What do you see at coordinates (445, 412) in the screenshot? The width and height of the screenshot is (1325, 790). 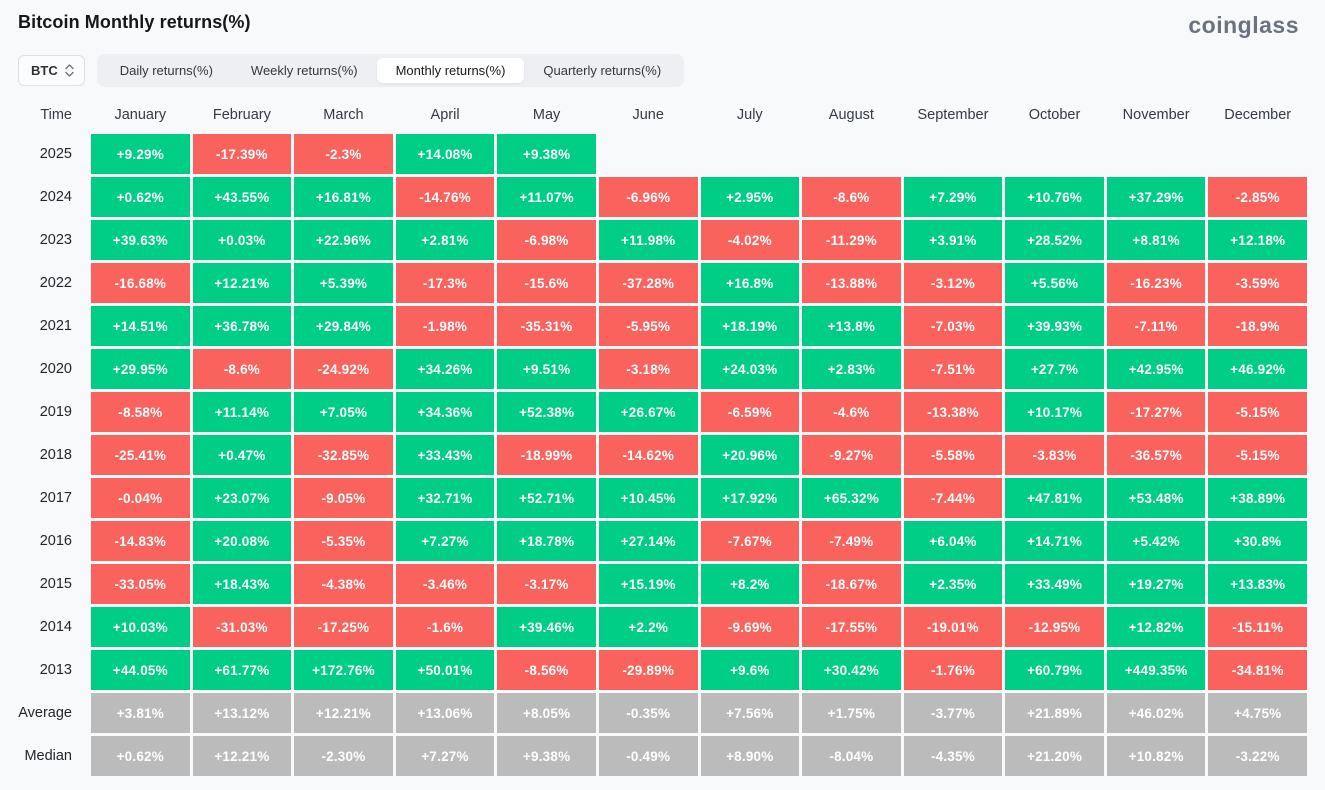 I see `return-cell: +34.36%` at bounding box center [445, 412].